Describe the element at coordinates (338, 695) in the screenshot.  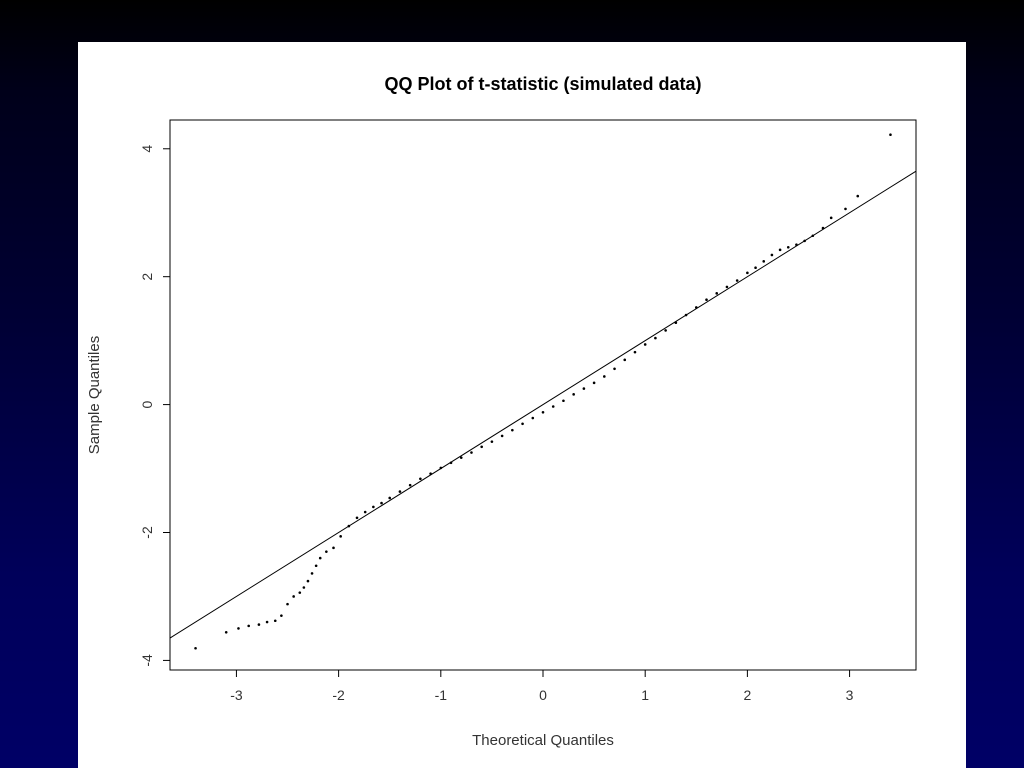
I see `x-tick-label: -2` at that location.